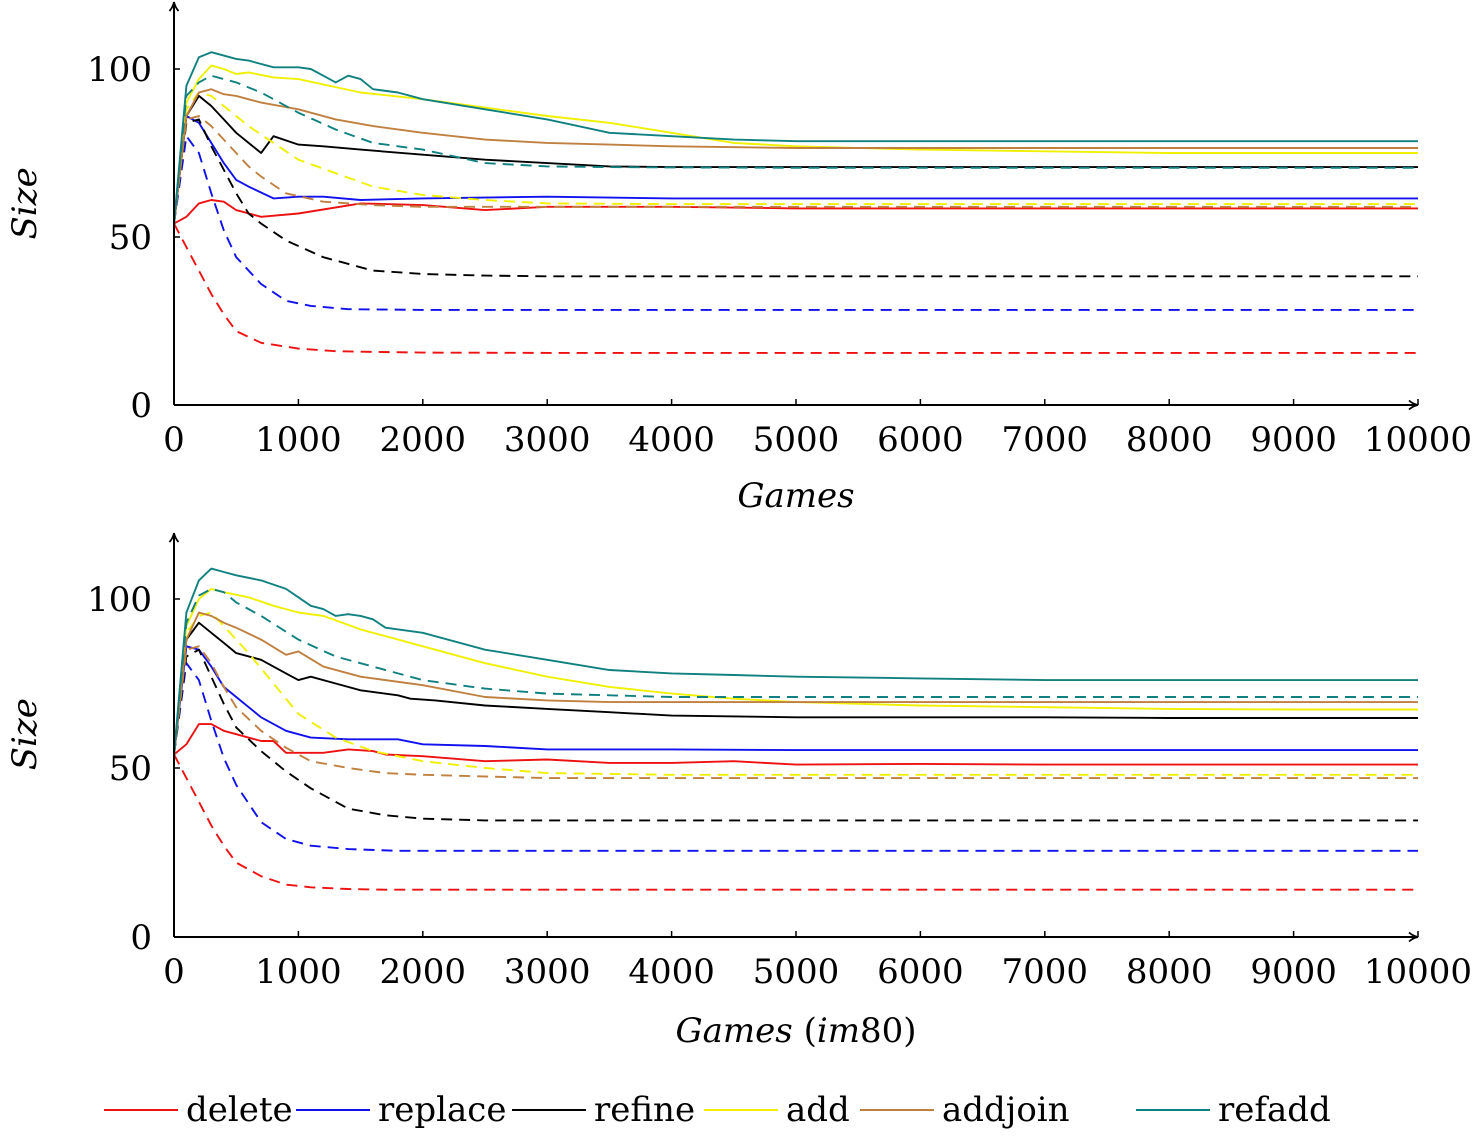 The height and width of the screenshot is (1146, 1484). I want to click on legend-item-replace: replace, so click(401, 1110).